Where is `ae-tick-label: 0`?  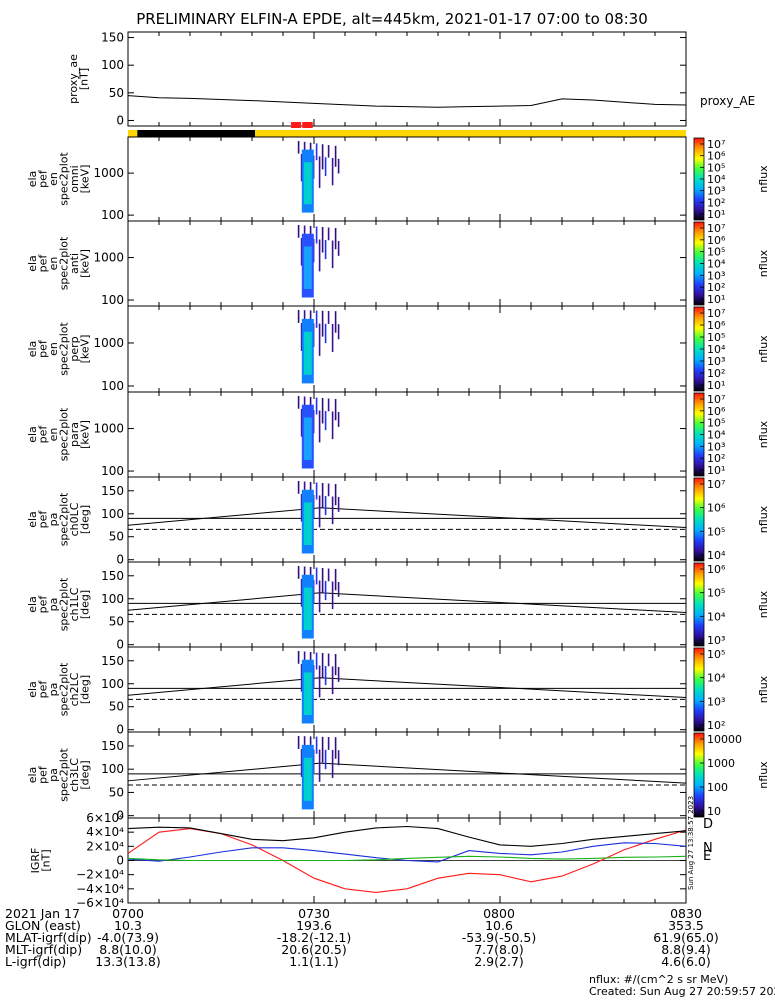
ae-tick-label: 0 is located at coordinates (120, 120).